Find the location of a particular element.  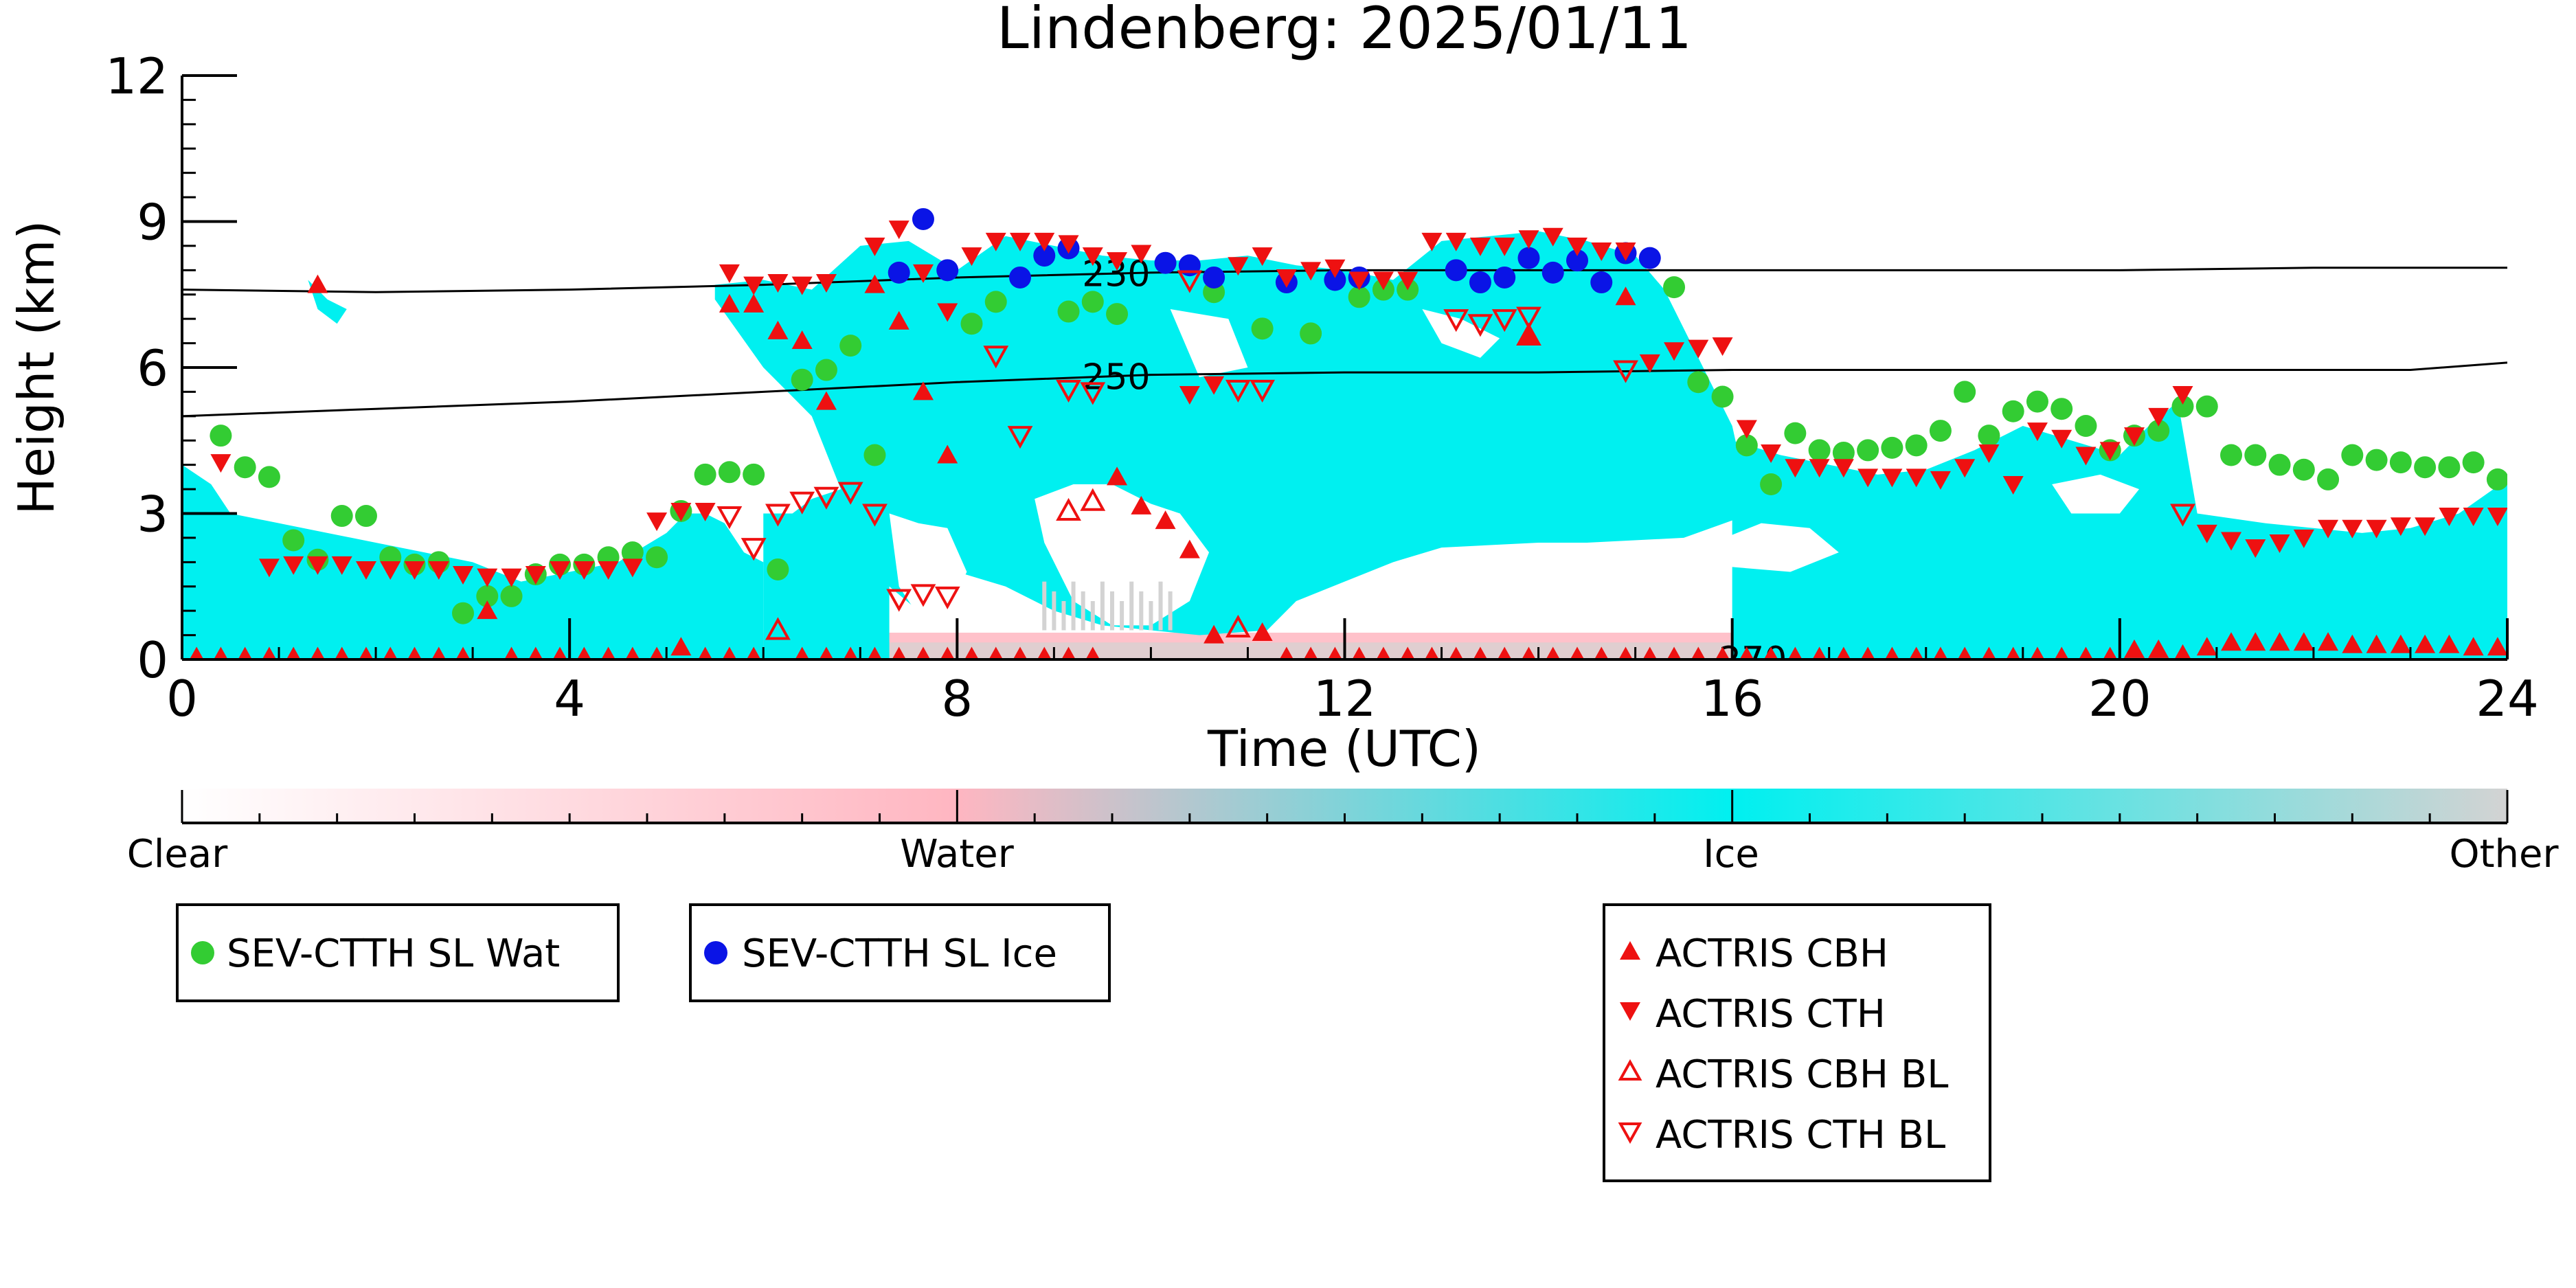

legend-wat: SEV-CTTH SL Wat is located at coordinates (398, 952).